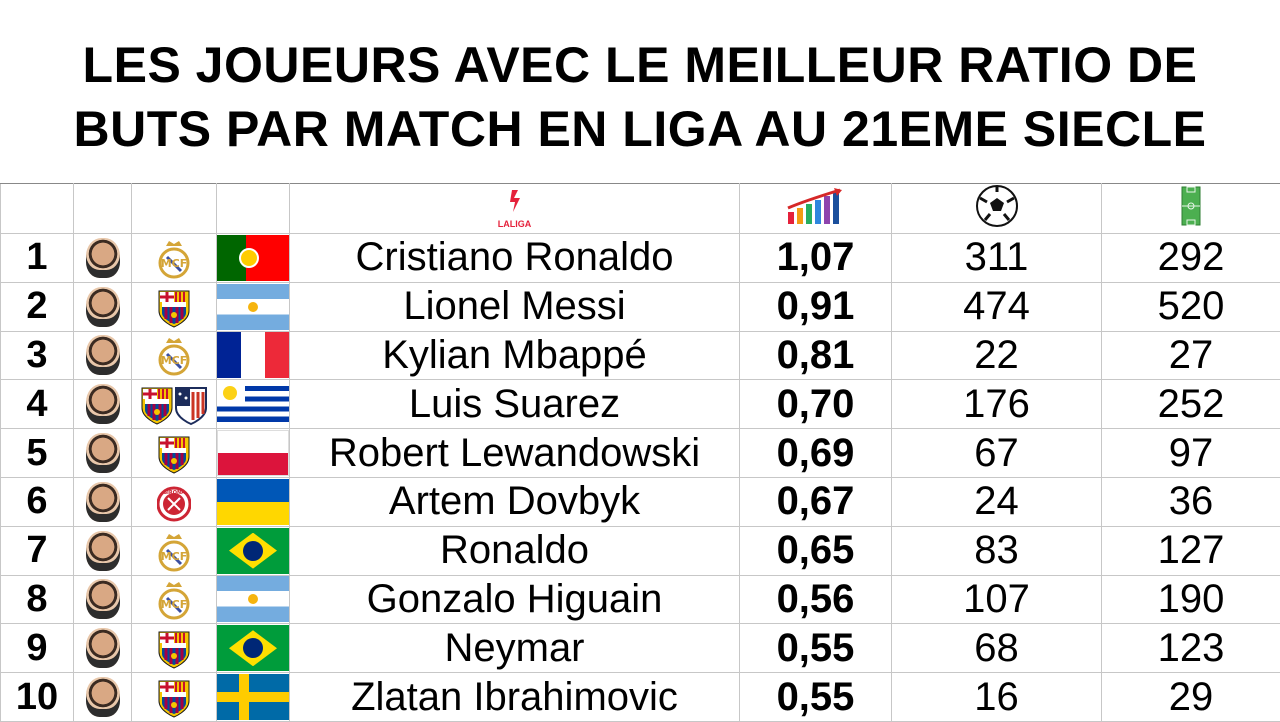 The image size is (1280, 722). What do you see at coordinates (37, 306) in the screenshot?
I see `rank-cell: 2` at bounding box center [37, 306].